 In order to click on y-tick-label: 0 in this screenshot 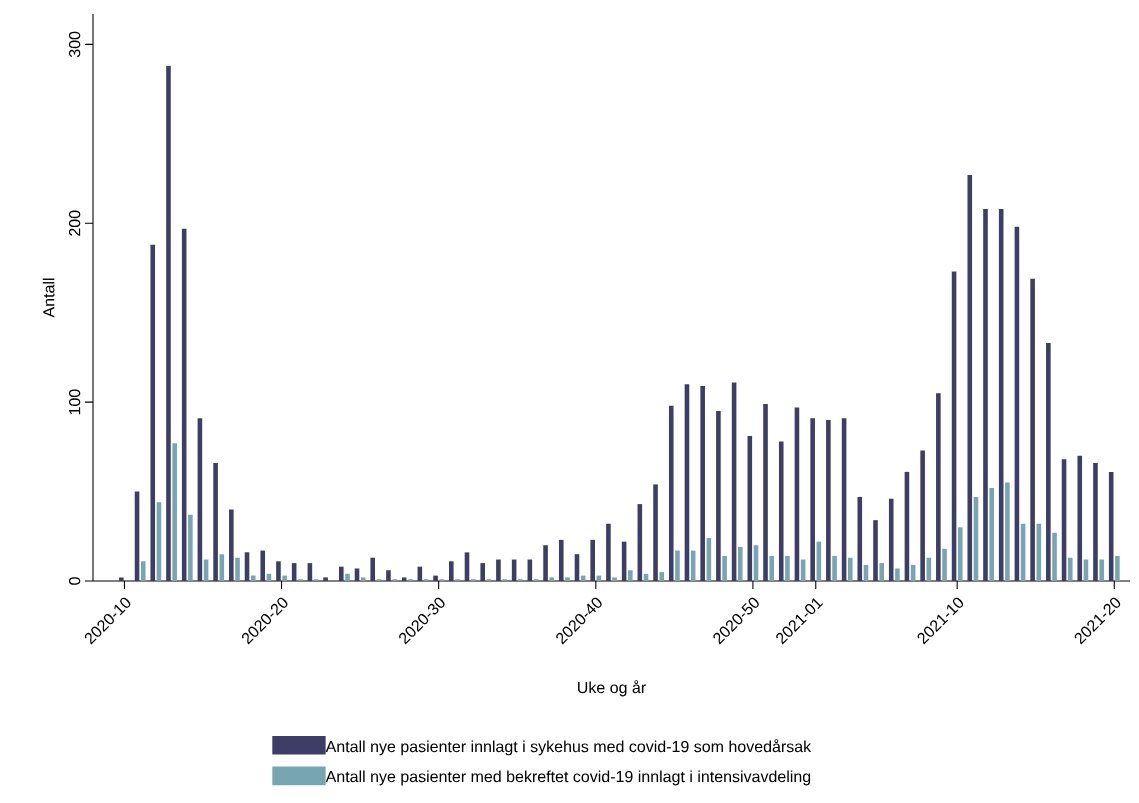, I will do `click(74, 581)`.